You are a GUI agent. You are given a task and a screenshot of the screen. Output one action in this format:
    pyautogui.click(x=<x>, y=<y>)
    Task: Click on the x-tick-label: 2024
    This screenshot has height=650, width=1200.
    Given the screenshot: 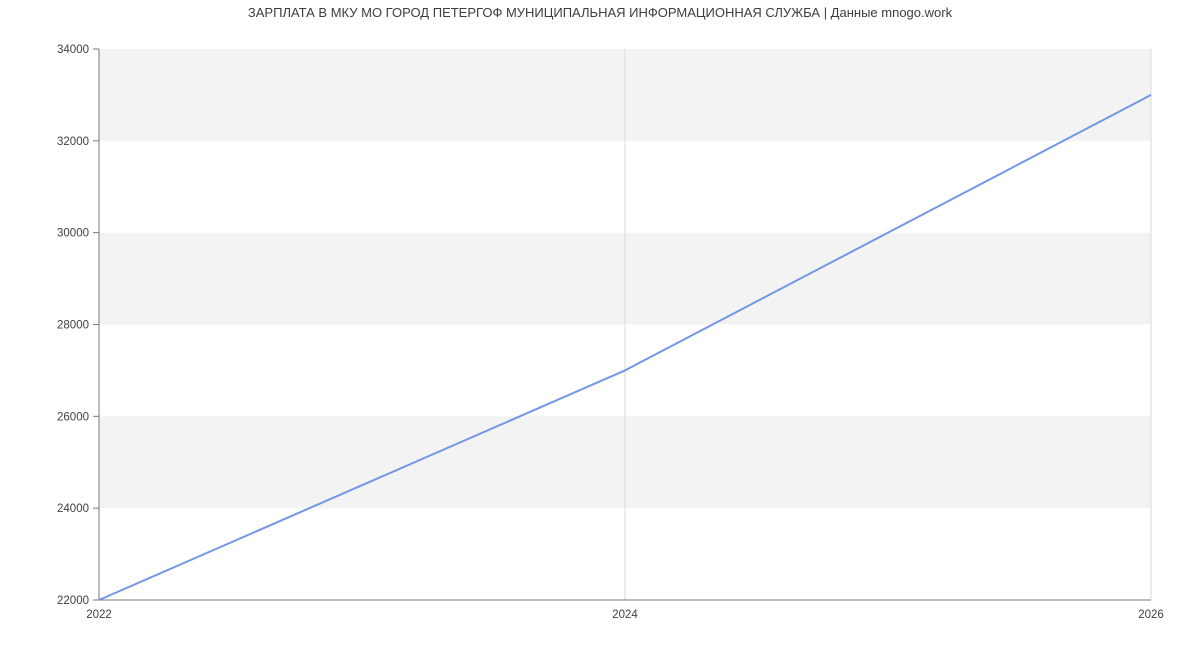 What is the action you would take?
    pyautogui.click(x=625, y=615)
    